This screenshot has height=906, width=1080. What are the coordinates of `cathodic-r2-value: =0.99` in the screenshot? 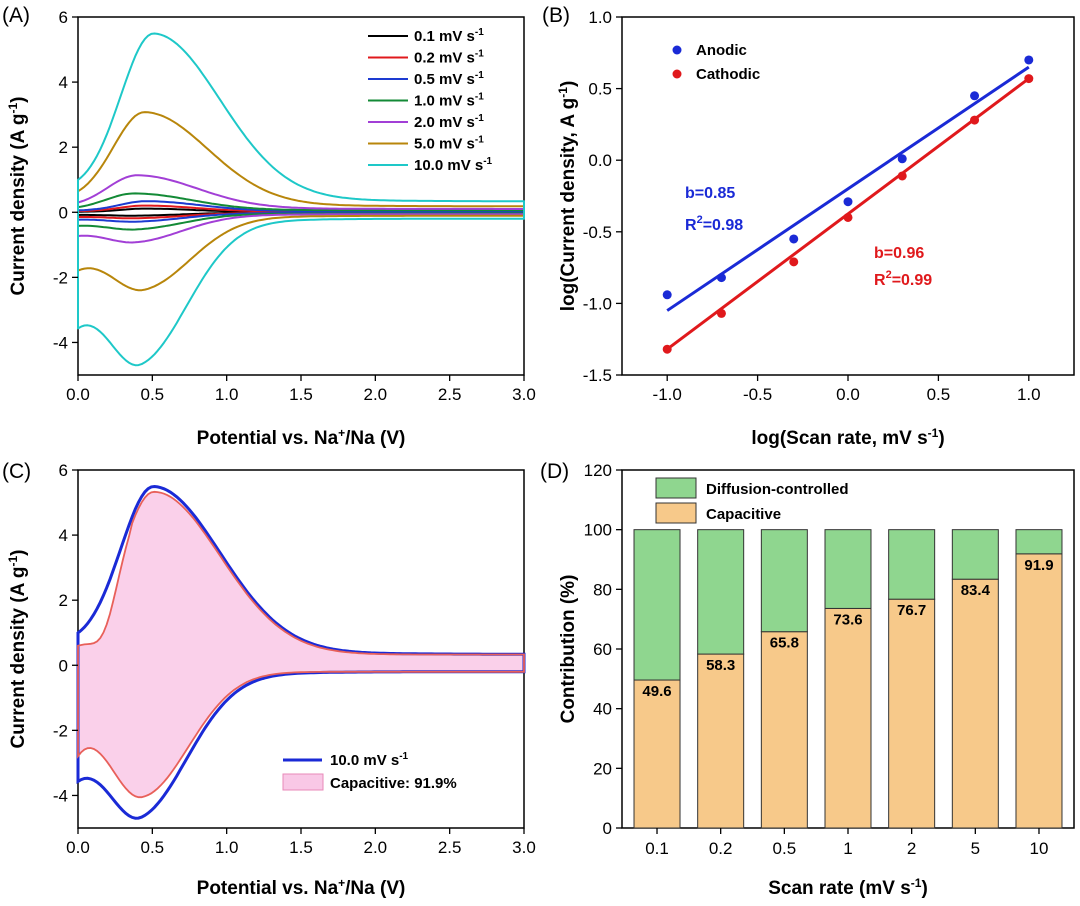 It's located at (912, 280).